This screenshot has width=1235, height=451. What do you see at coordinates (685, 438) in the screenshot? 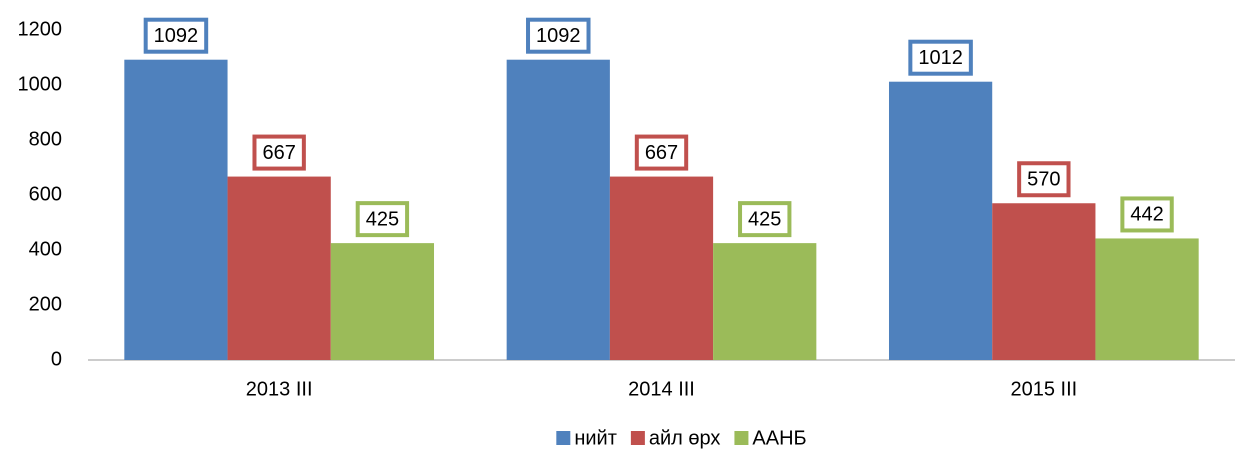
I see `legend-label: айл өрх` at bounding box center [685, 438].